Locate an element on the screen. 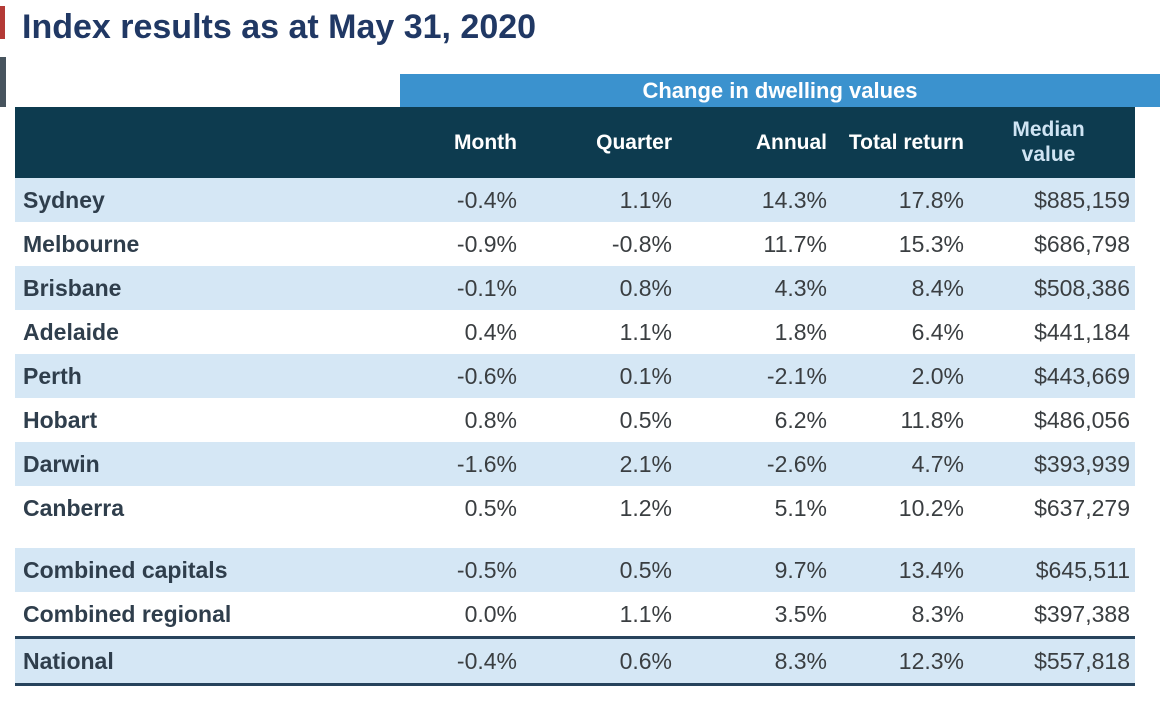  median-value: $557,818 is located at coordinates (1082, 660).